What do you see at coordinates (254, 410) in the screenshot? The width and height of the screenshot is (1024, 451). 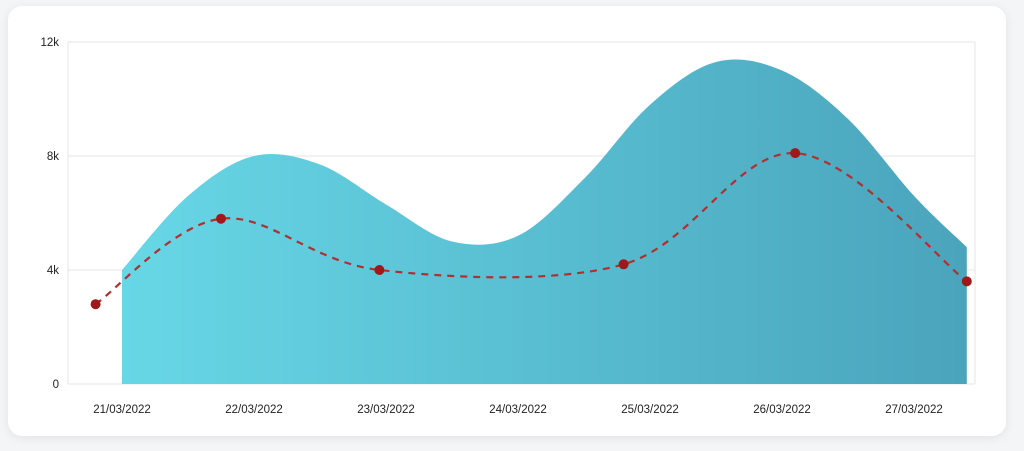 I see `x-tick-label: 22/03/2022` at bounding box center [254, 410].